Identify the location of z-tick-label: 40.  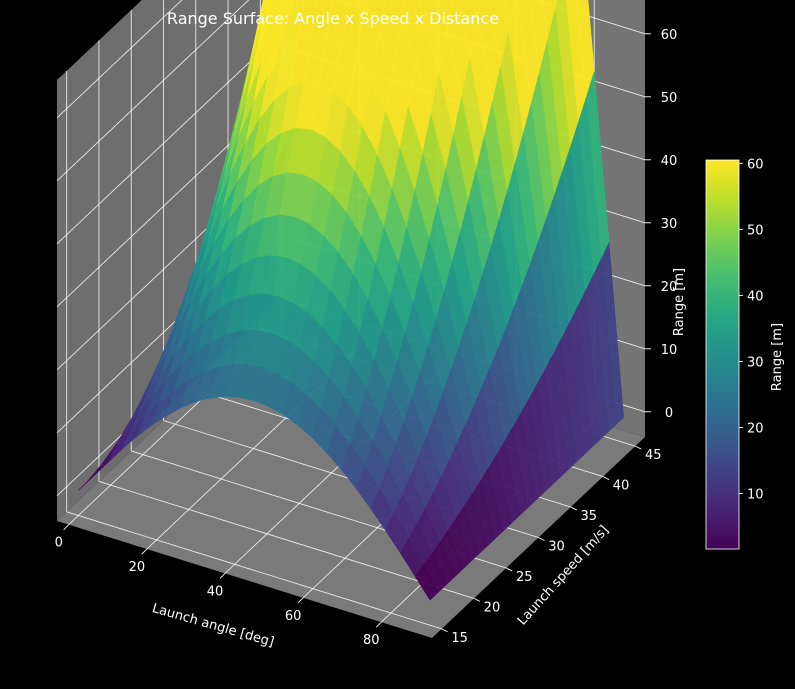
(669, 161).